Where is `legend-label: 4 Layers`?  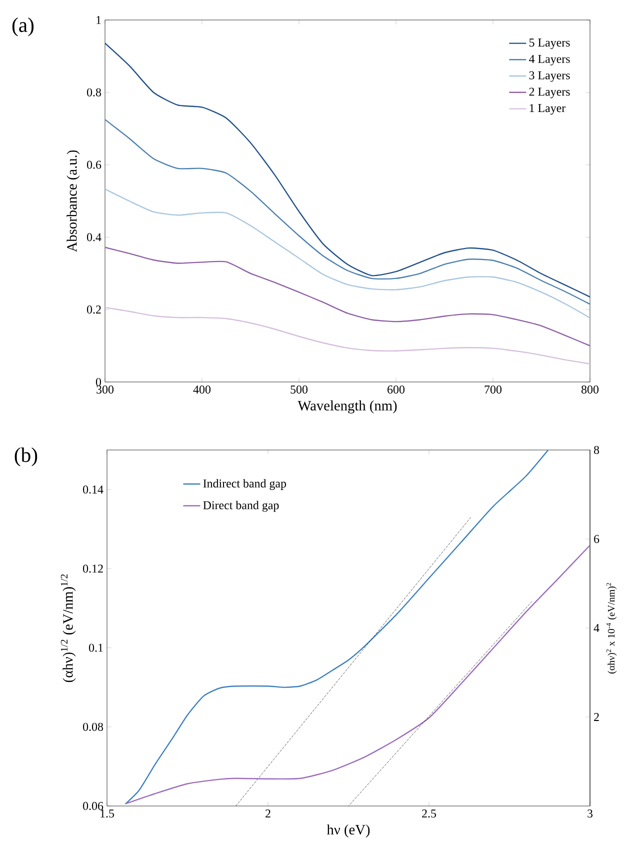
legend-label: 4 Layers is located at coordinates (549, 60).